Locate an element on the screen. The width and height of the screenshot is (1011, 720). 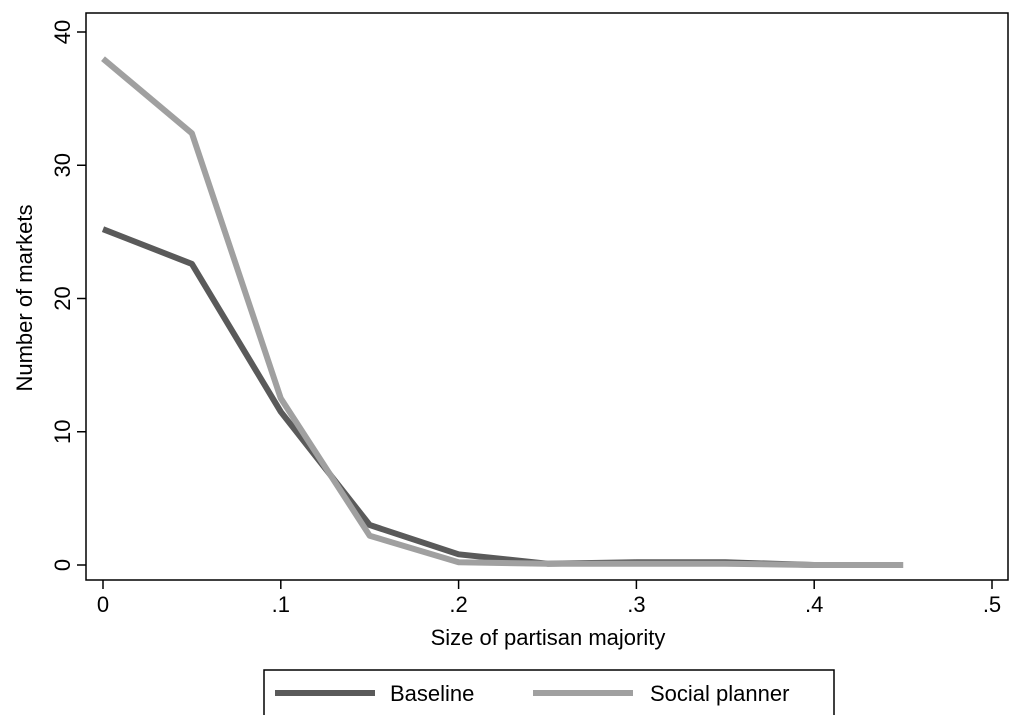
y-axis: 0 10 20 30 40 is located at coordinates (68, 295).